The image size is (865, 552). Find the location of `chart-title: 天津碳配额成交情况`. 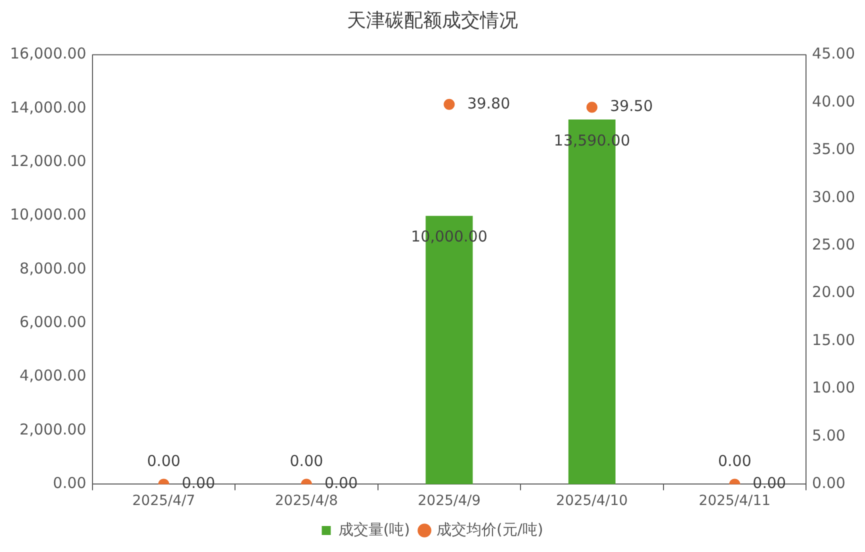

chart-title: 天津碳配额成交情况 is located at coordinates (432, 20).